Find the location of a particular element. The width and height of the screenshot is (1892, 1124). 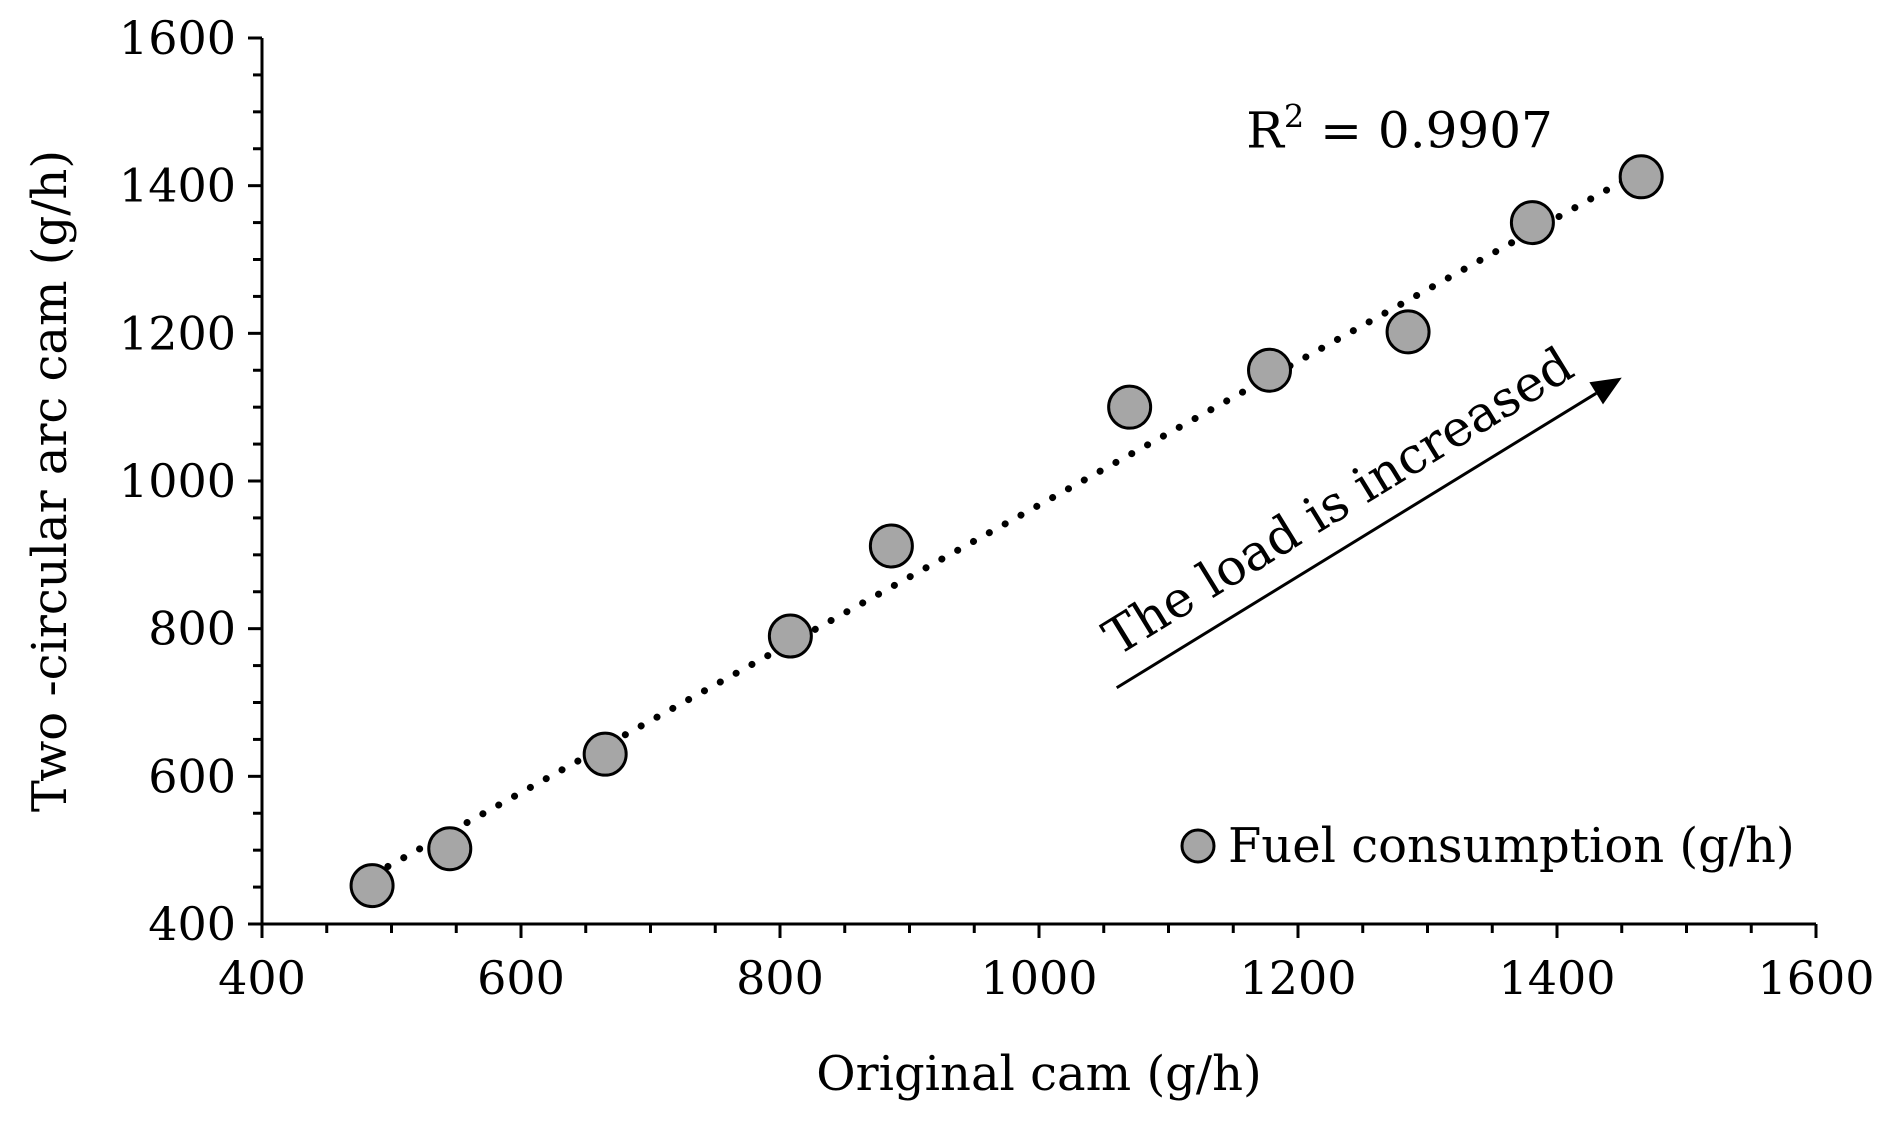

x-axis-title: Original cam (g/h) is located at coordinates (1038, 1074).